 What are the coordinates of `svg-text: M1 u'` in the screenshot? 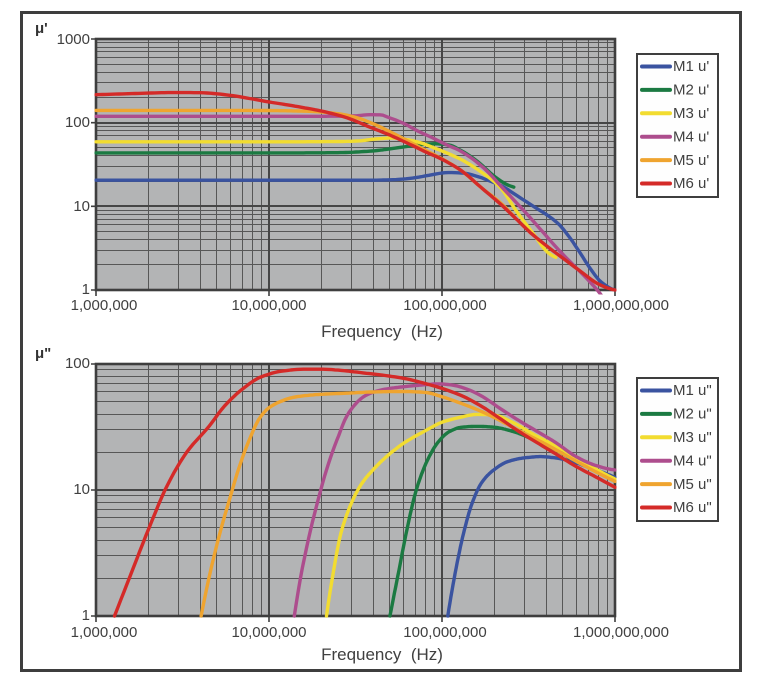 It's located at (691, 66).